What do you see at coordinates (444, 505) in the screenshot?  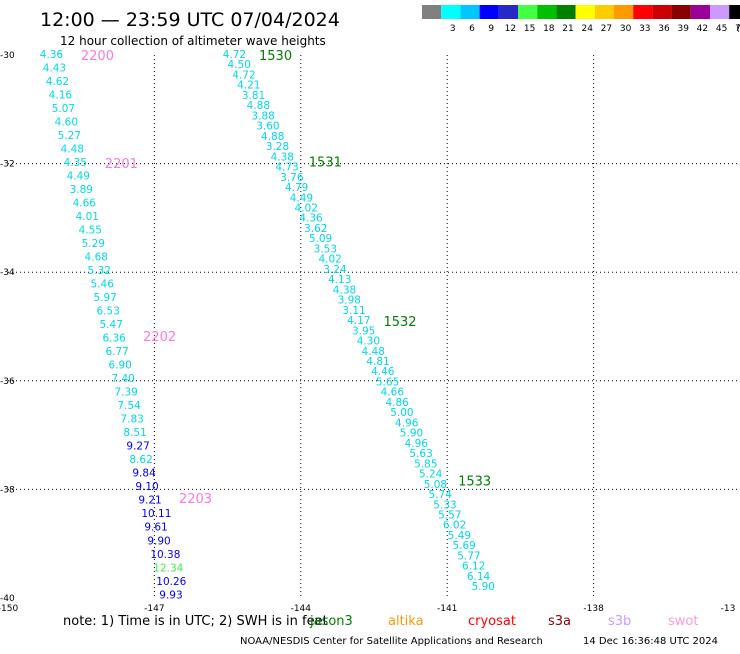 I see `wave-height-value: 5.33` at bounding box center [444, 505].